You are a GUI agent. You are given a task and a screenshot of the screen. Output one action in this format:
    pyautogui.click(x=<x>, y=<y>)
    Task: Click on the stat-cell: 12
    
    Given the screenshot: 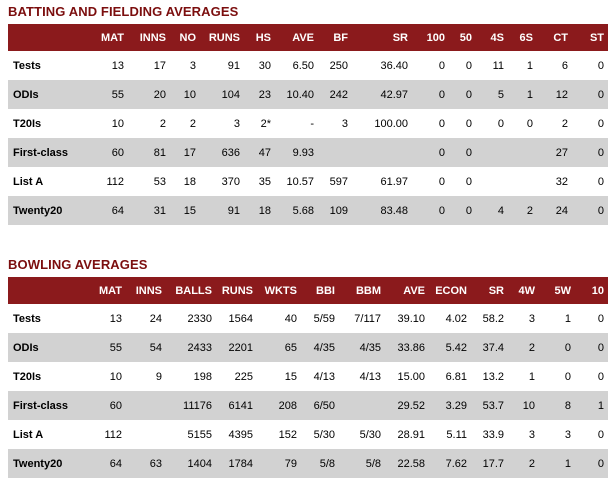 What is the action you would take?
    pyautogui.click(x=561, y=94)
    